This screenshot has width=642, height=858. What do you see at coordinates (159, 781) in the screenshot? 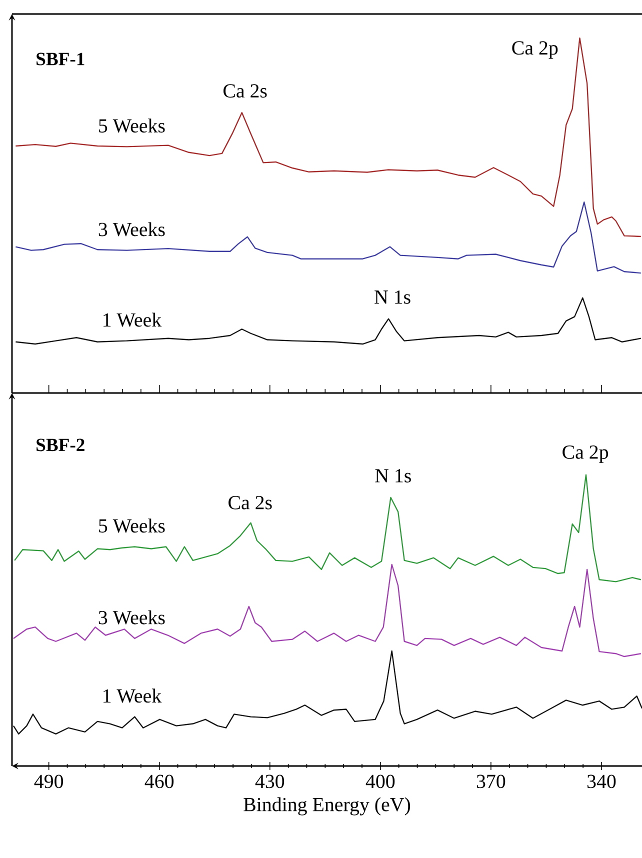
I see `x-tick-label: 460` at bounding box center [159, 781].